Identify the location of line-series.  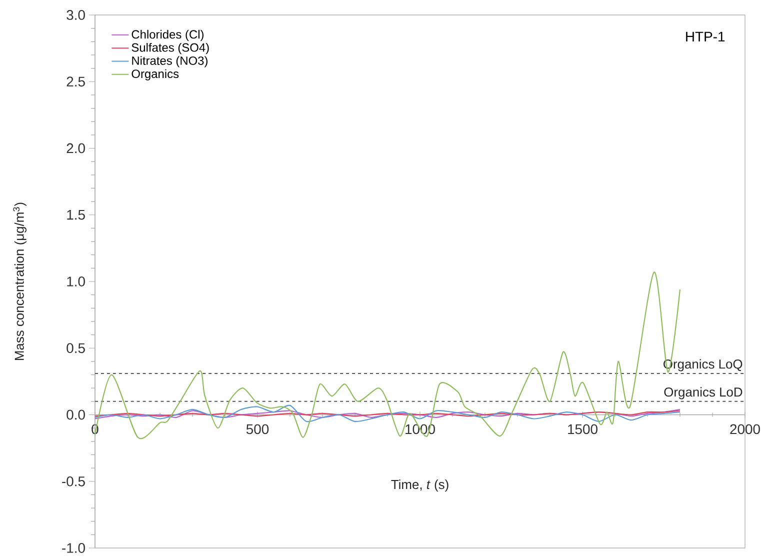
(387, 413).